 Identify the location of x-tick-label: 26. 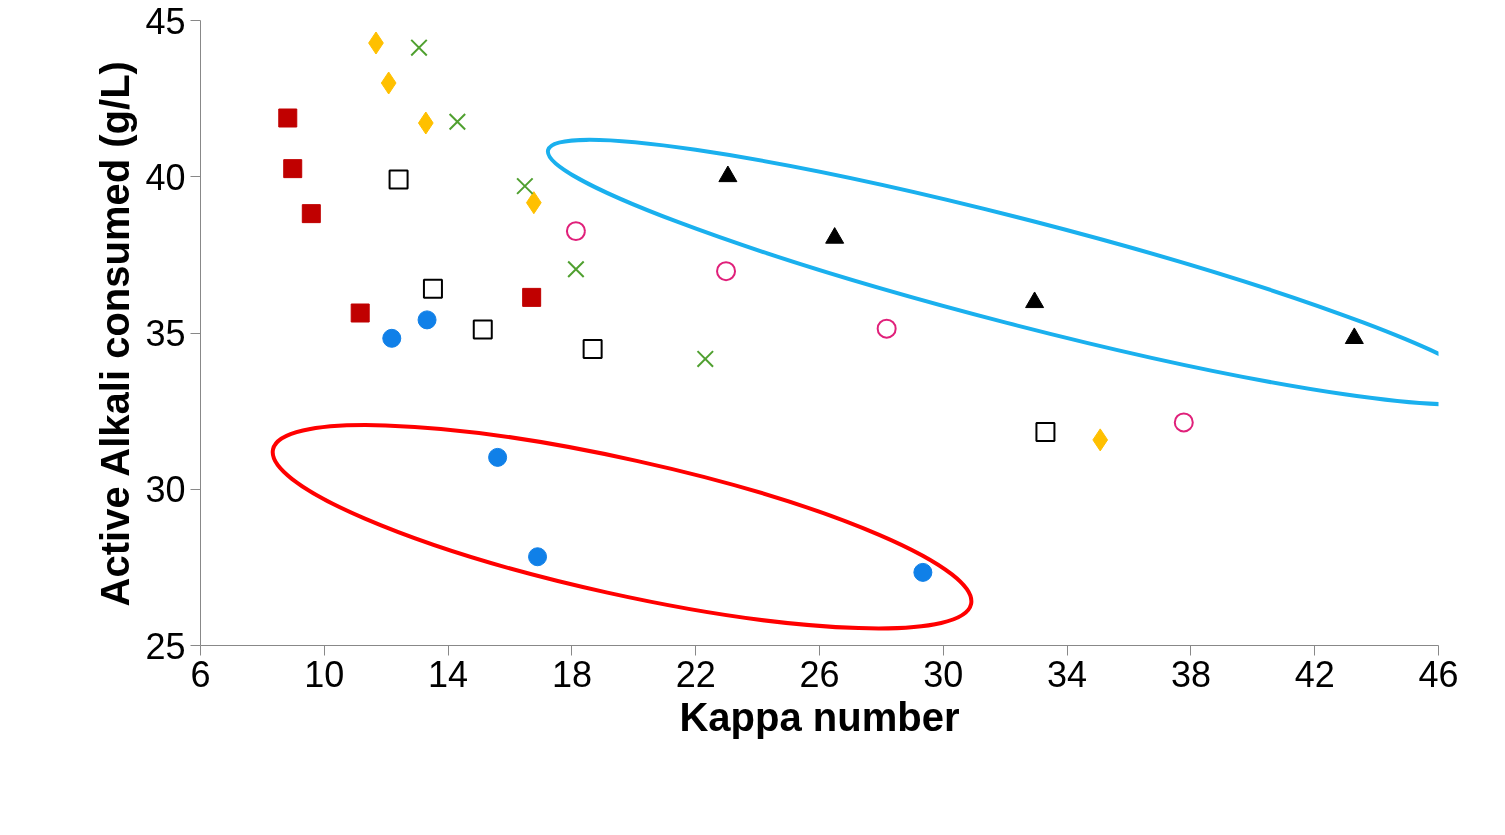
(819, 674).